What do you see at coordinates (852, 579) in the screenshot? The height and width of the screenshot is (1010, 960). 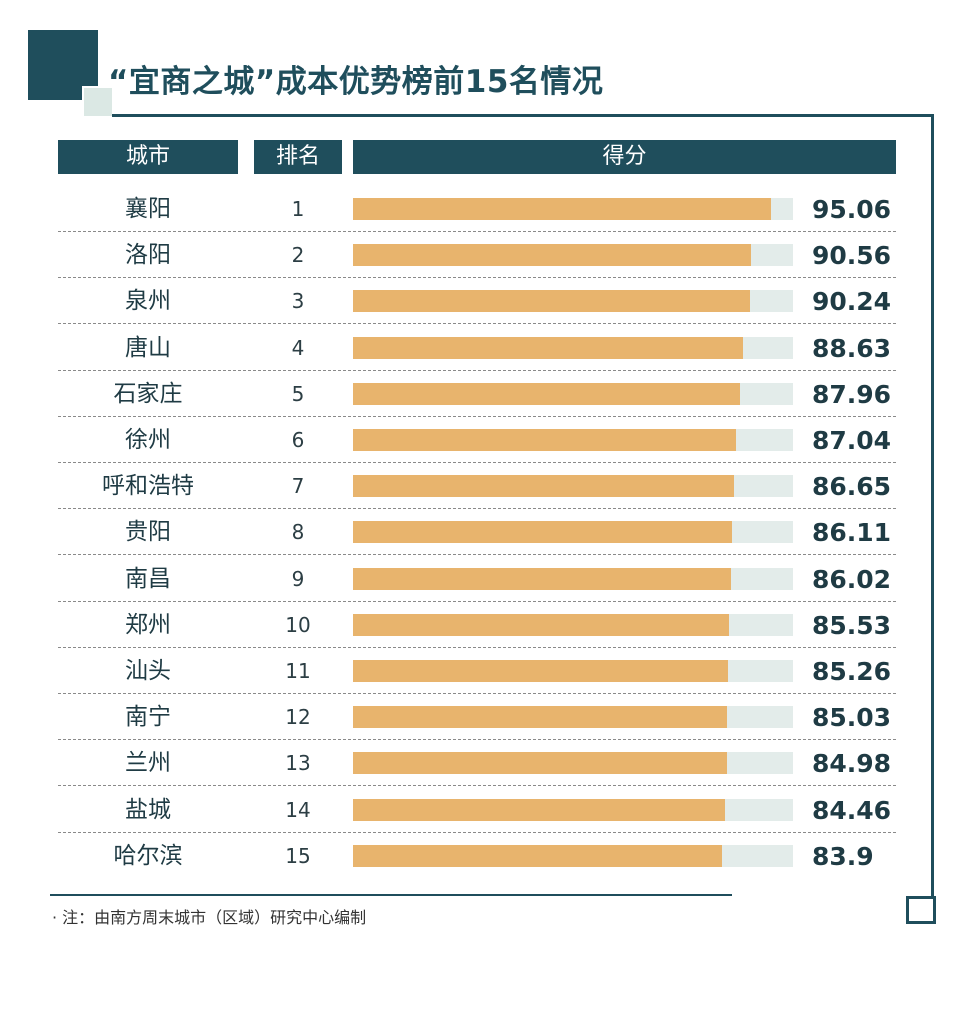 I see `score-value: 86.02` at bounding box center [852, 579].